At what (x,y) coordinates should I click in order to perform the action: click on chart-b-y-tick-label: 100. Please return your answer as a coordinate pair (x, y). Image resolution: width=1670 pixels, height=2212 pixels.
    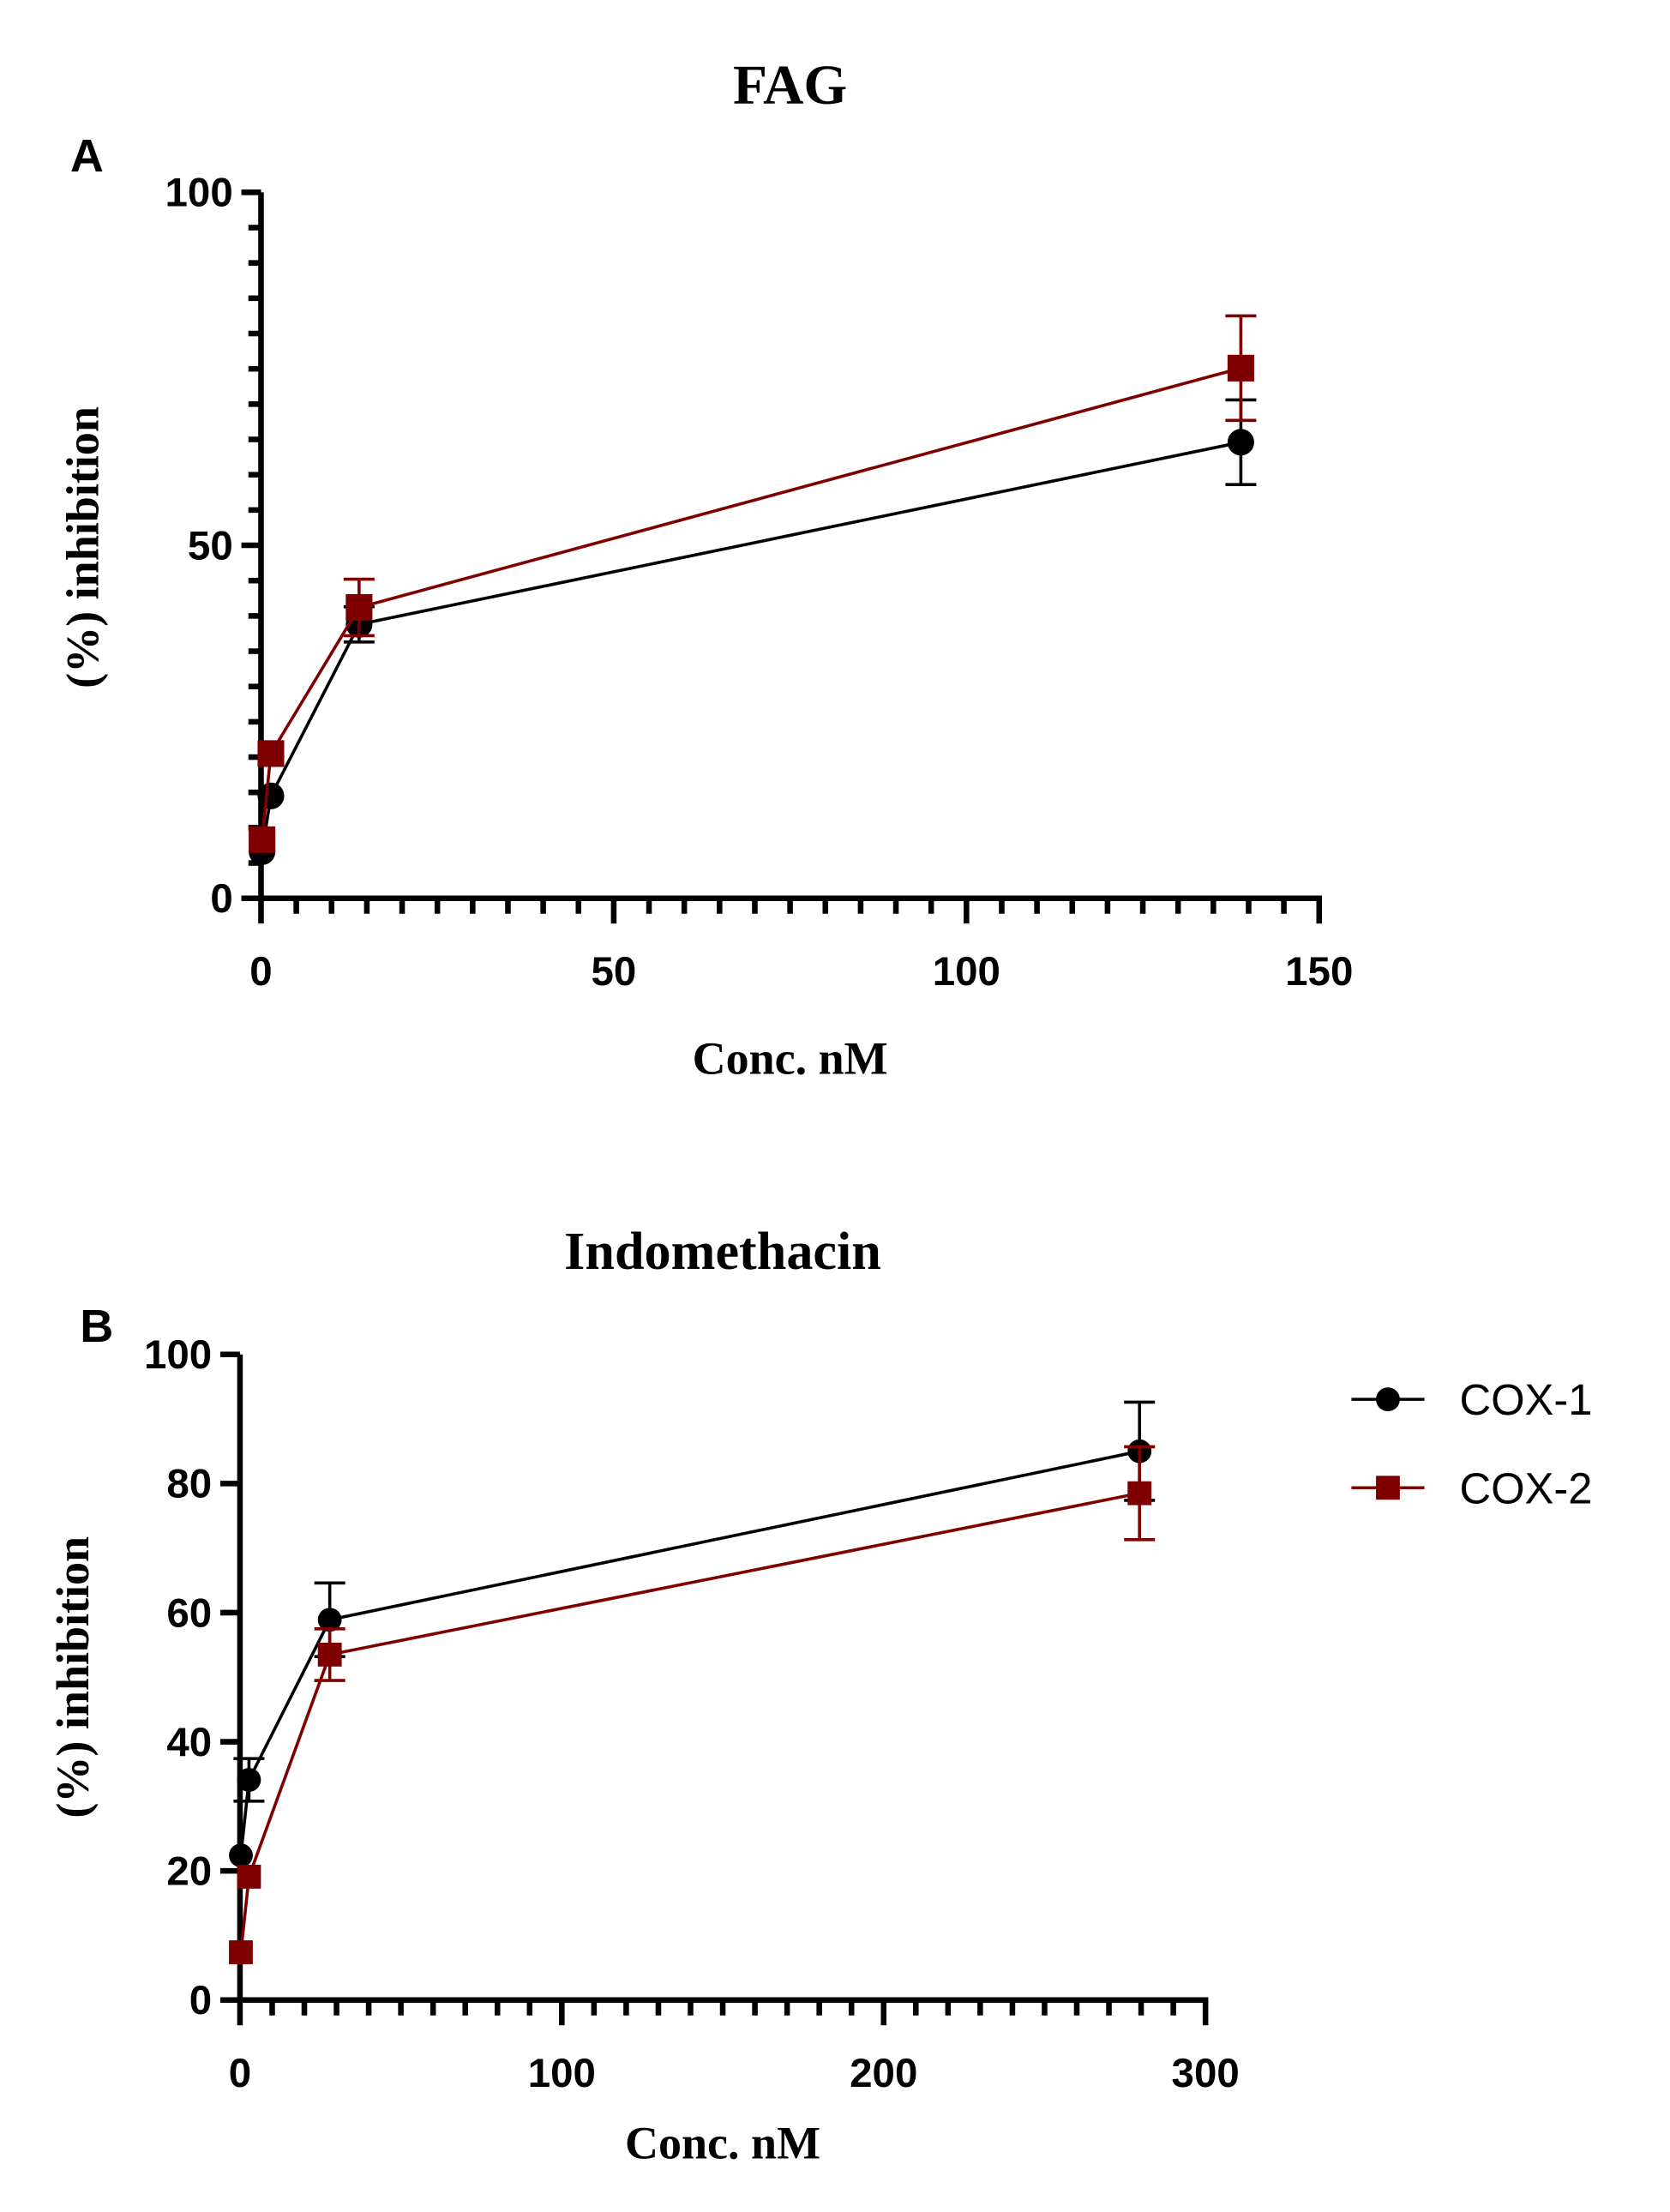
    Looking at the image, I should click on (178, 1355).